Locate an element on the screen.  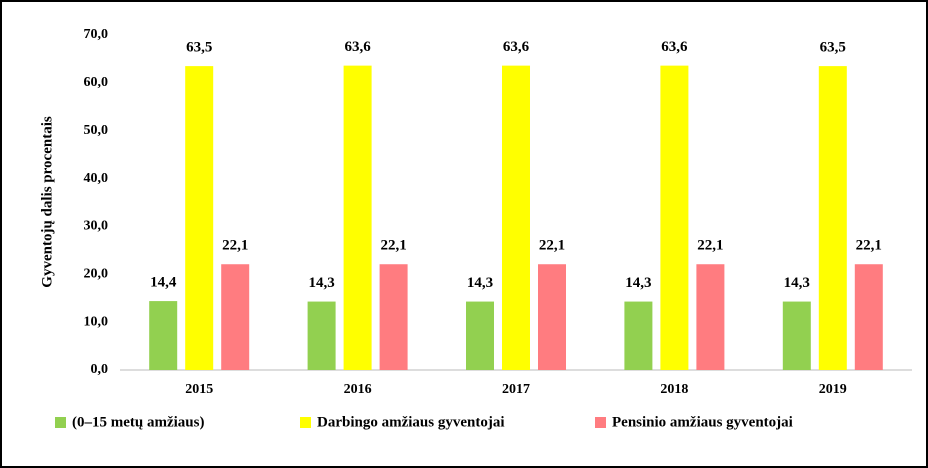
y-tick-label: 40,0 is located at coordinates (96, 178).